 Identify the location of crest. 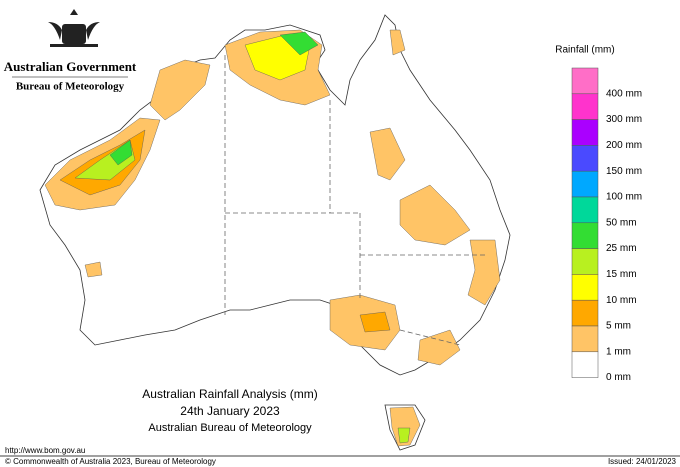
(74, 28).